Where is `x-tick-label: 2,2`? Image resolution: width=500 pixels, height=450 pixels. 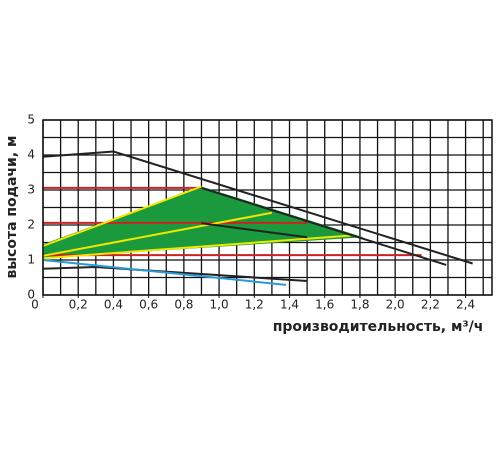 x-tick-label: 2,2 is located at coordinates (430, 305).